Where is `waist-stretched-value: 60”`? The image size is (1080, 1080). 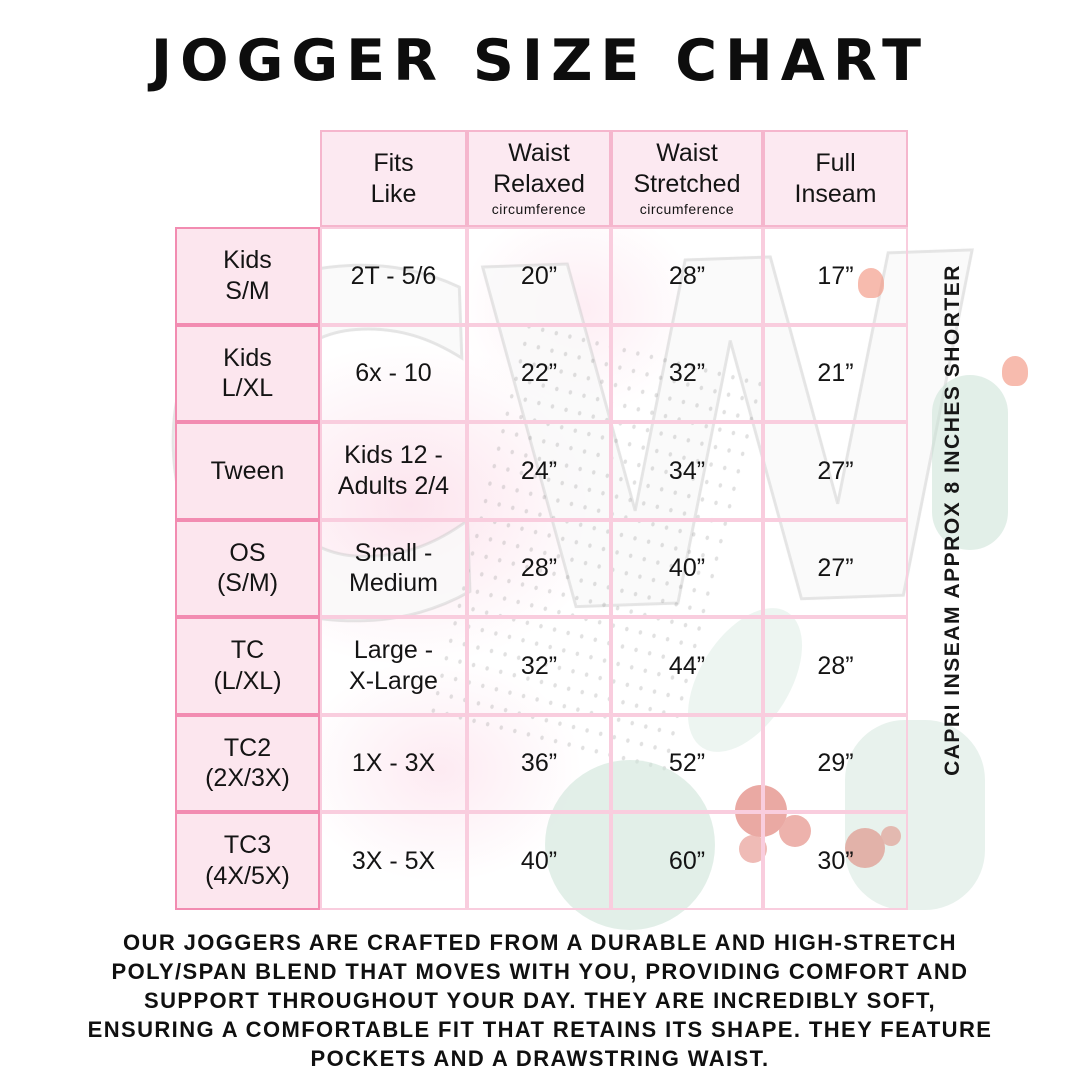
waist-stretched-value: 60” is located at coordinates (687, 861).